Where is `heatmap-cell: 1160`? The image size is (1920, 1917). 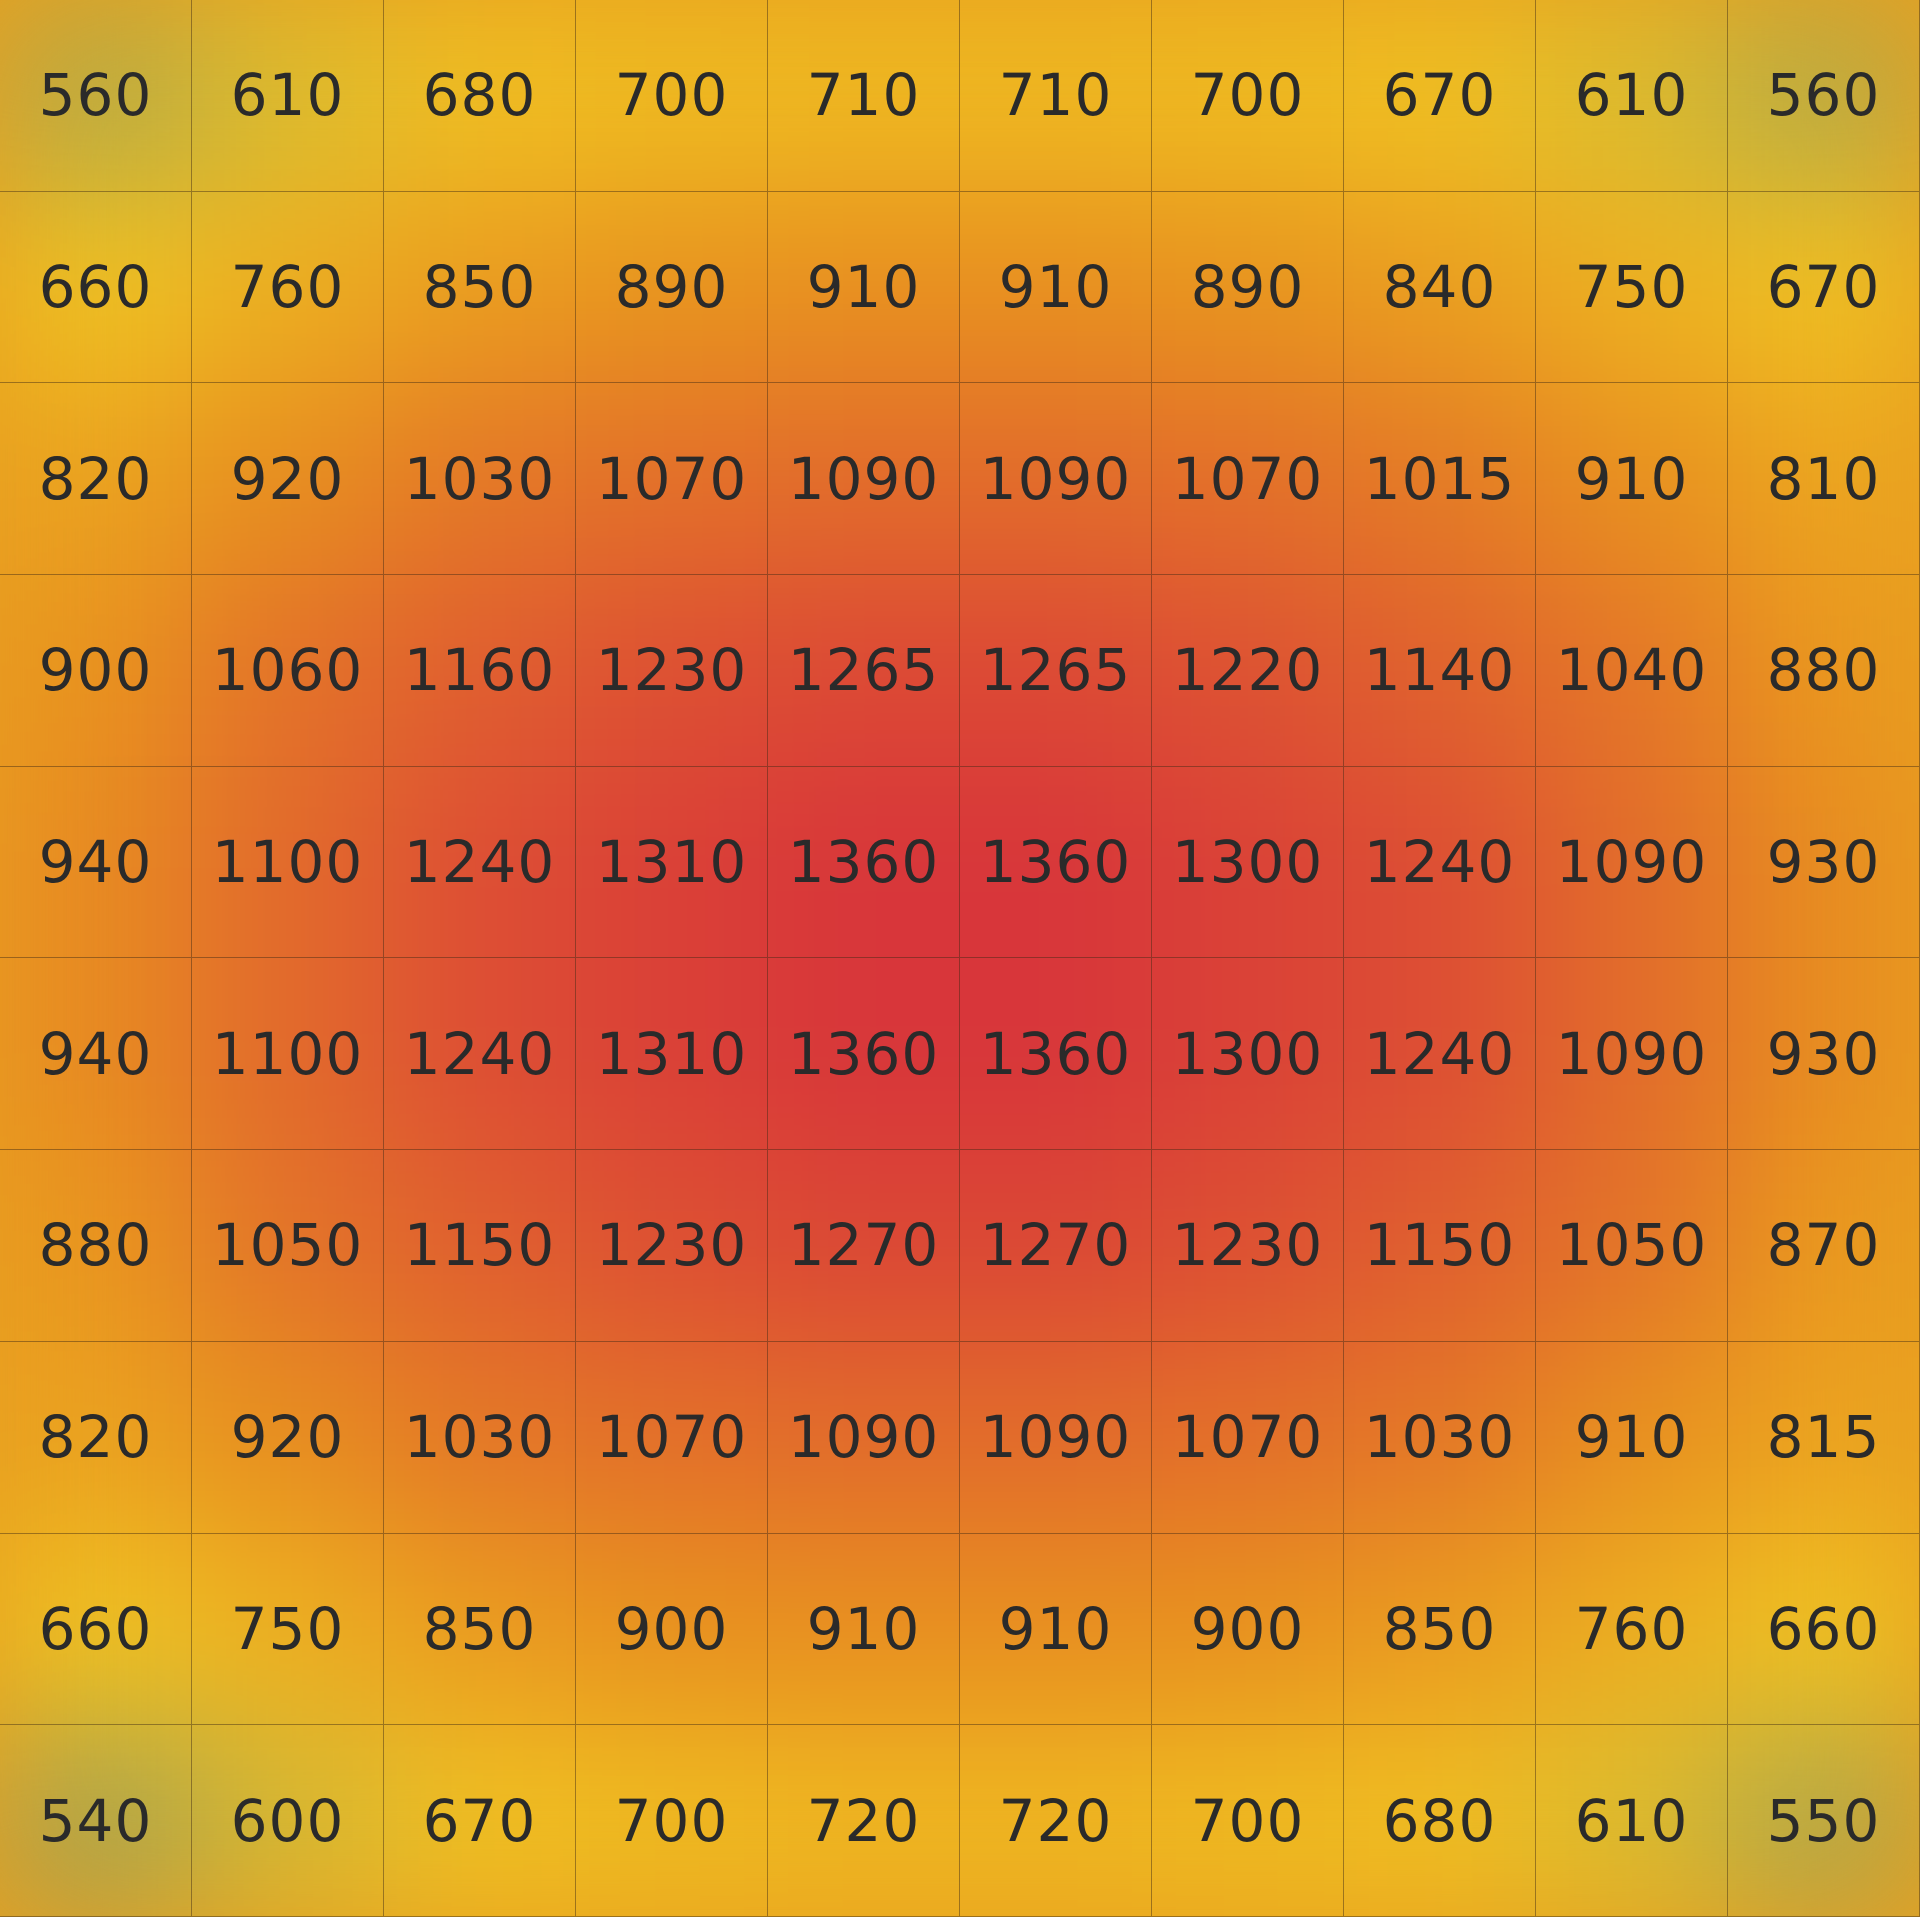
heatmap-cell: 1160 is located at coordinates (480, 671).